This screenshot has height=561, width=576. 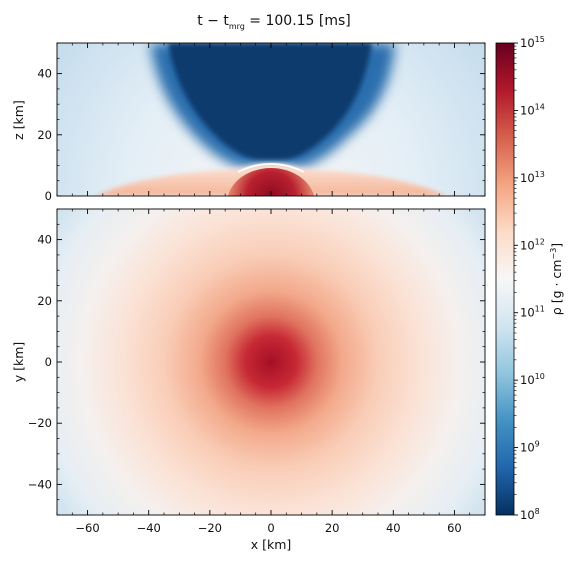 What do you see at coordinates (149, 528) in the screenshot?
I see `x-tick-label: −40` at bounding box center [149, 528].